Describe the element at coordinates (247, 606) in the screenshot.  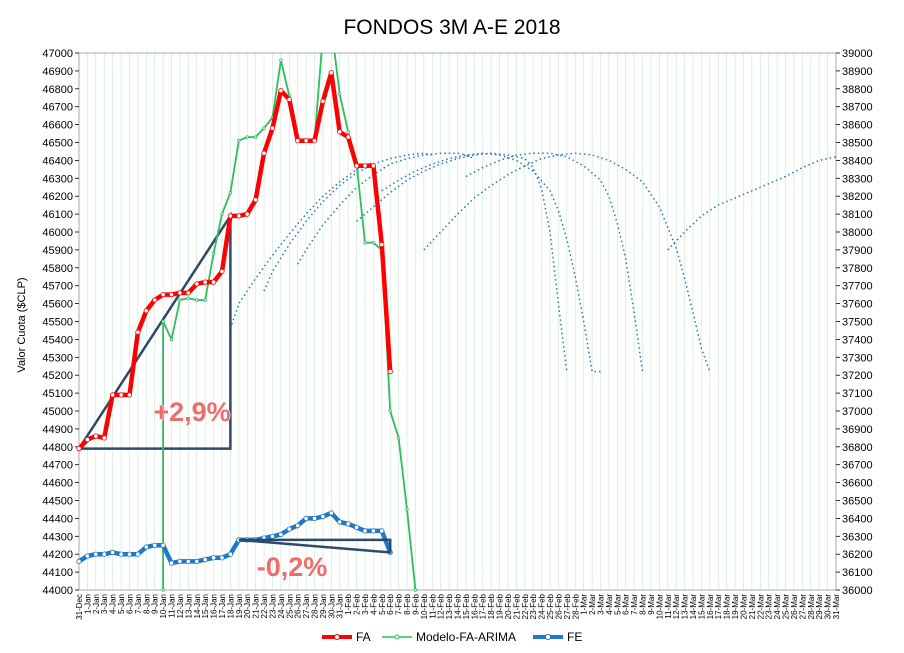
I see `x-tick-label: 20-Jan` at that location.